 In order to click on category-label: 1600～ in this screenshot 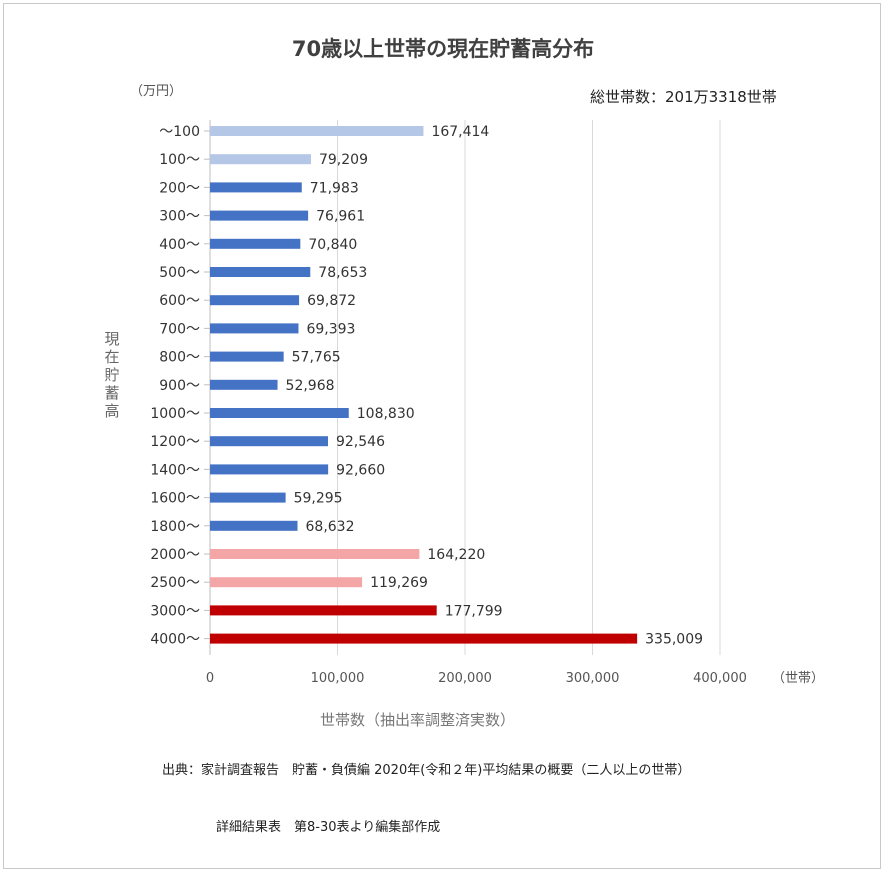, I will do `click(175, 499)`.